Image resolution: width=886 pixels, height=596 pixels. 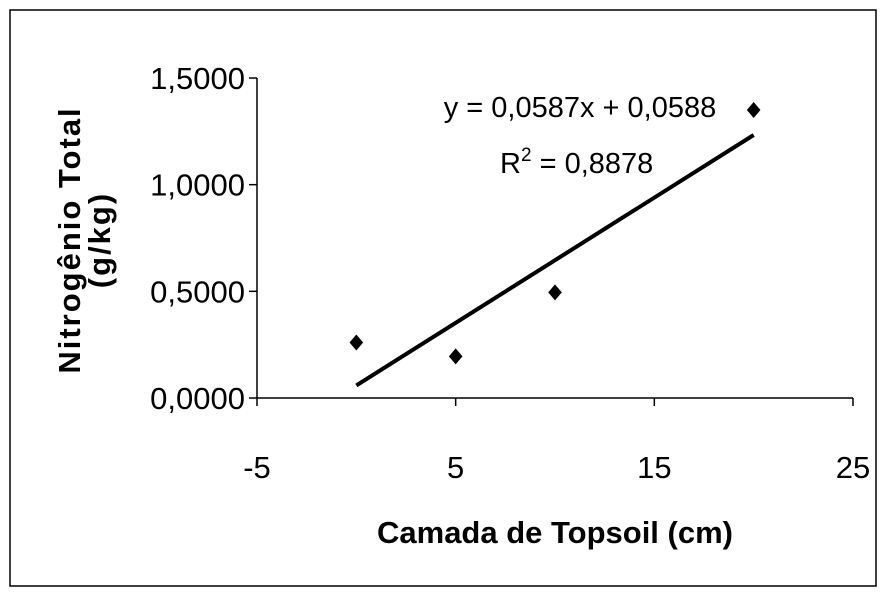 I want to click on trendline-equation: y = 0,0587x + 0,0588, so click(x=580, y=108).